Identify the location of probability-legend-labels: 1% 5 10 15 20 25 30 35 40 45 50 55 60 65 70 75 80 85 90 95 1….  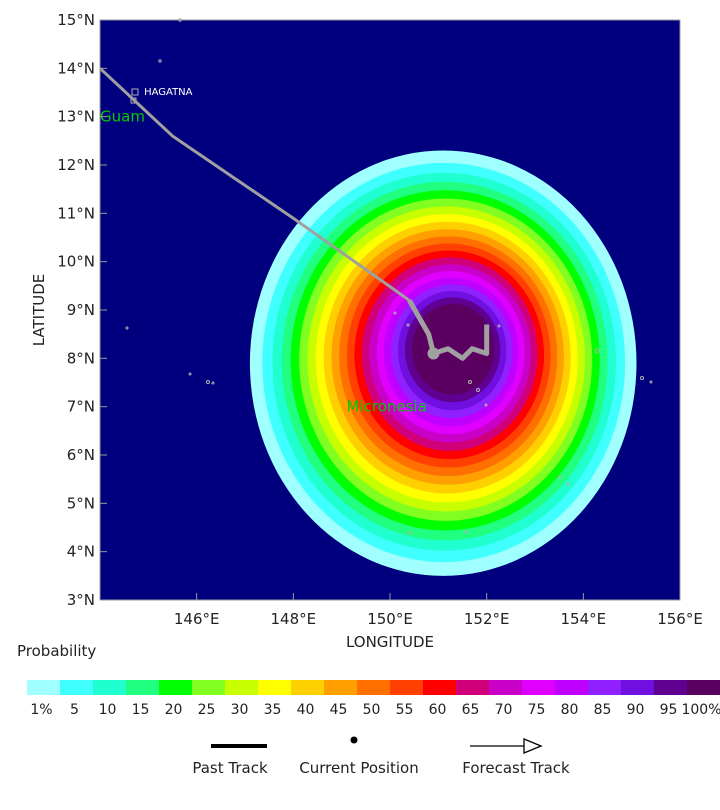
(375, 710).